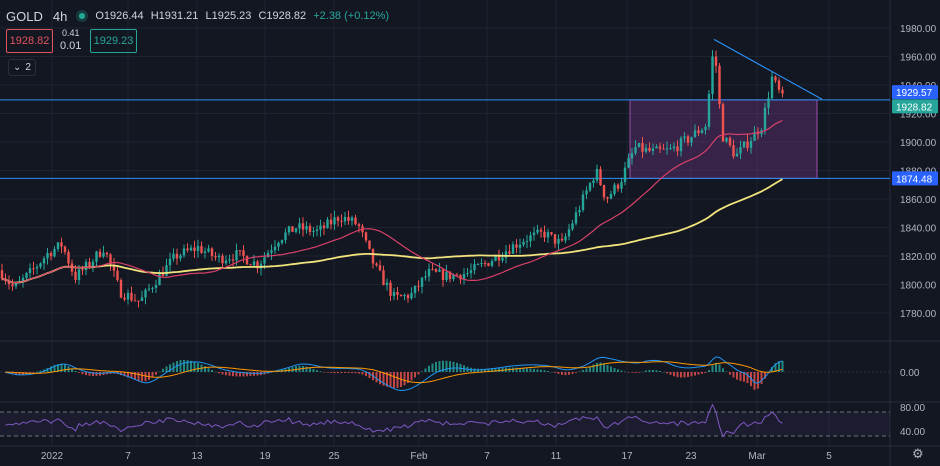 This screenshot has height=466, width=940. What do you see at coordinates (22, 67) in the screenshot?
I see `indicators-toggle: ⌄ 2` at bounding box center [22, 67].